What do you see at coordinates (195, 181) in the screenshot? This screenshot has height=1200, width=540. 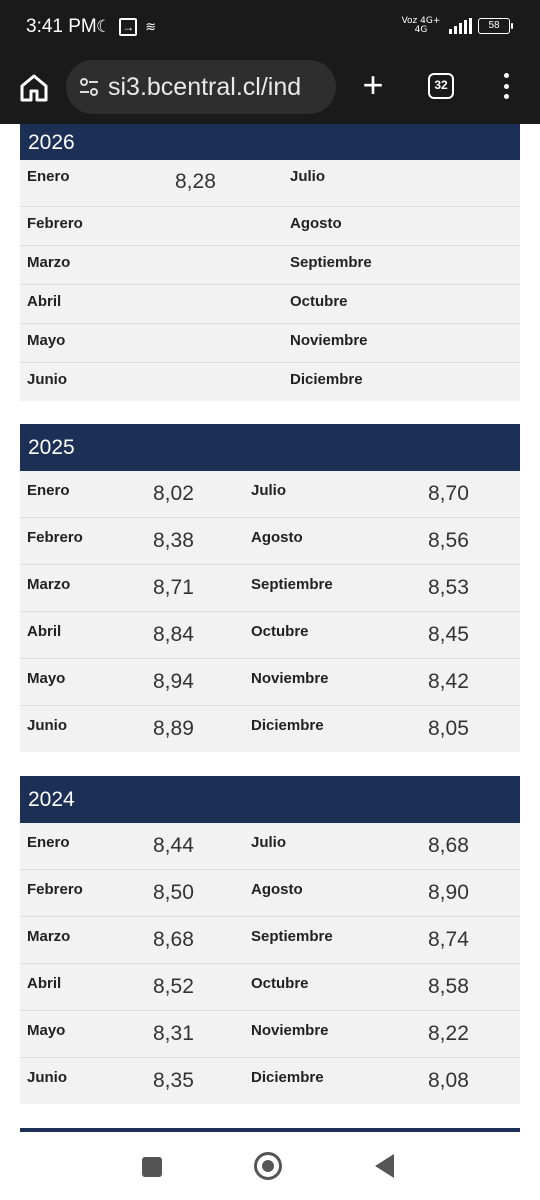 I see `rate-value: 8,28` at bounding box center [195, 181].